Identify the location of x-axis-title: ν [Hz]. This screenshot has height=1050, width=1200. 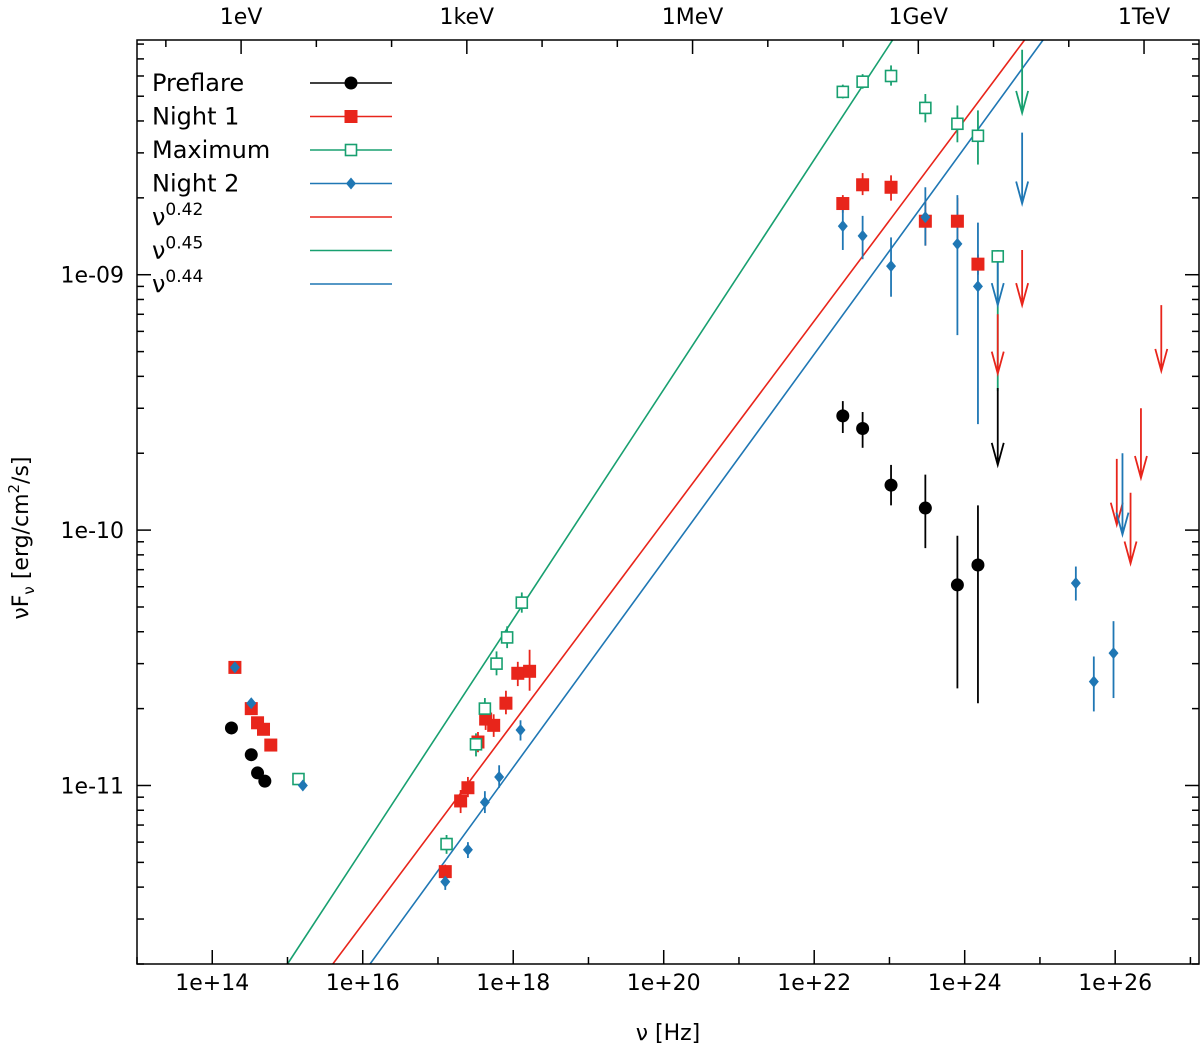
(668, 1033).